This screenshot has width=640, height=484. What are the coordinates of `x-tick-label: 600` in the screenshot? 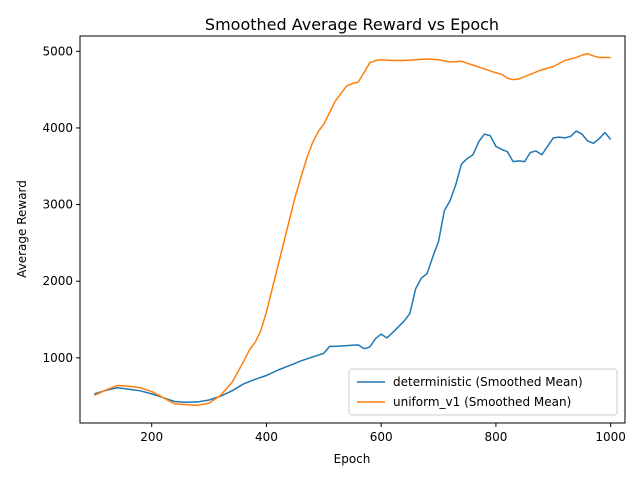 It's located at (381, 437).